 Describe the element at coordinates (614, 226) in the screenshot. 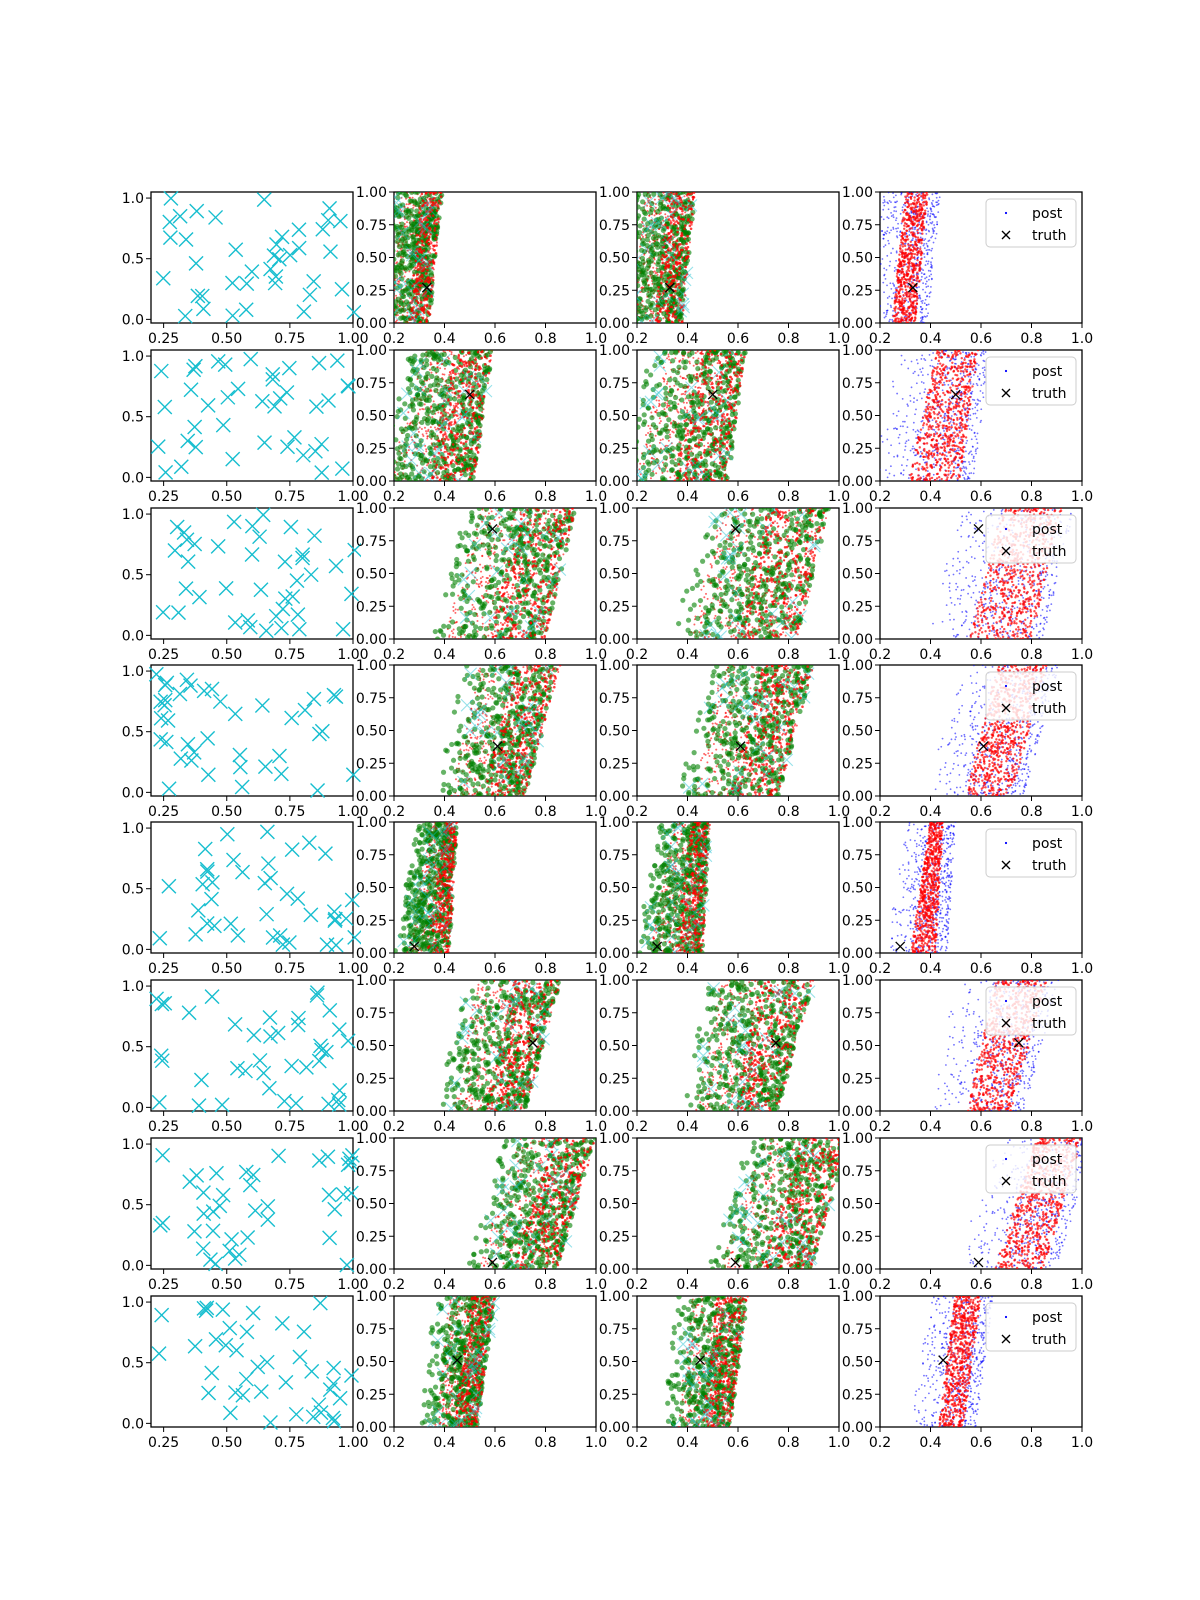

I see `row1-col3-ytick-label-3: 0.75` at that location.